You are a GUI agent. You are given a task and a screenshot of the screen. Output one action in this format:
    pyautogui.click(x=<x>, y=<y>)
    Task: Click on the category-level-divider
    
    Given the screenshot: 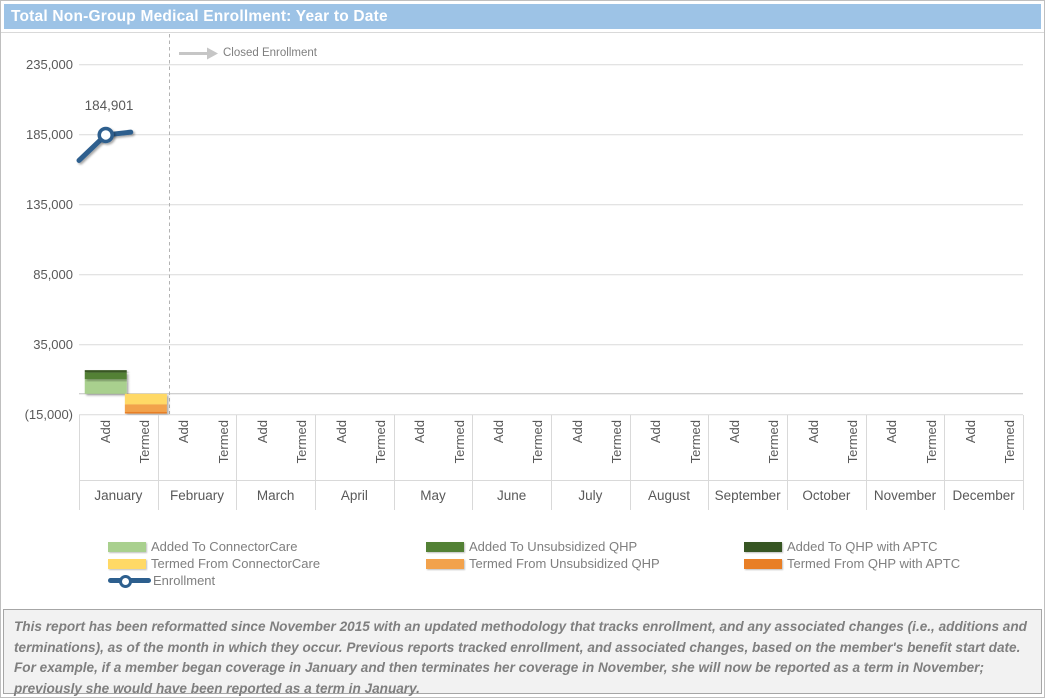 What is the action you would take?
    pyautogui.click(x=551, y=480)
    